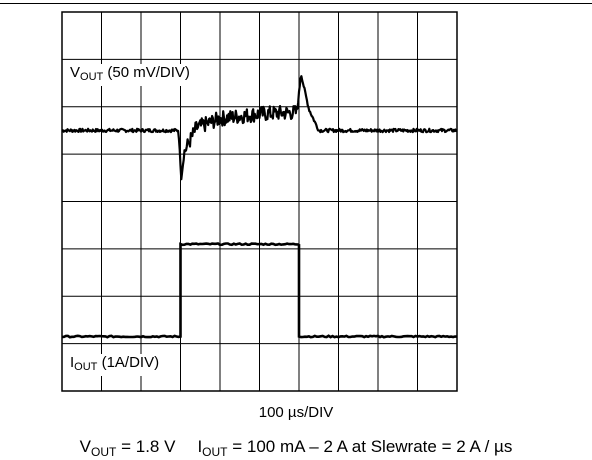 The width and height of the screenshot is (592, 460). I want to click on top-rule, so click(296, 3).